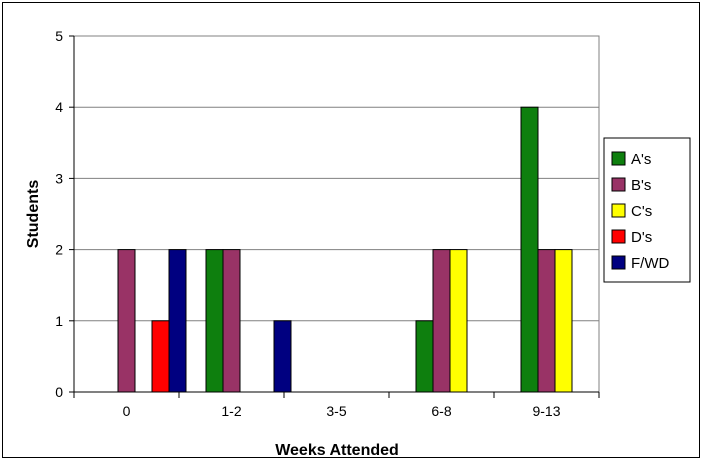 This screenshot has width=704, height=463. Describe the element at coordinates (127, 411) in the screenshot. I see `x-tick-label: 0` at that location.